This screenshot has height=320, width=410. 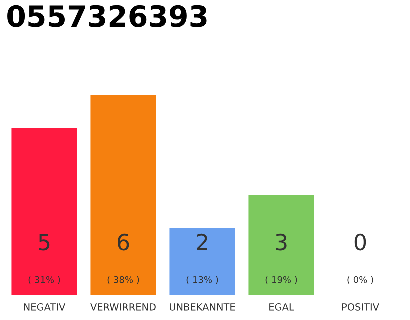 What do you see at coordinates (44, 259) in the screenshot?
I see `data-label: 5 ( 31% )` at bounding box center [44, 259].